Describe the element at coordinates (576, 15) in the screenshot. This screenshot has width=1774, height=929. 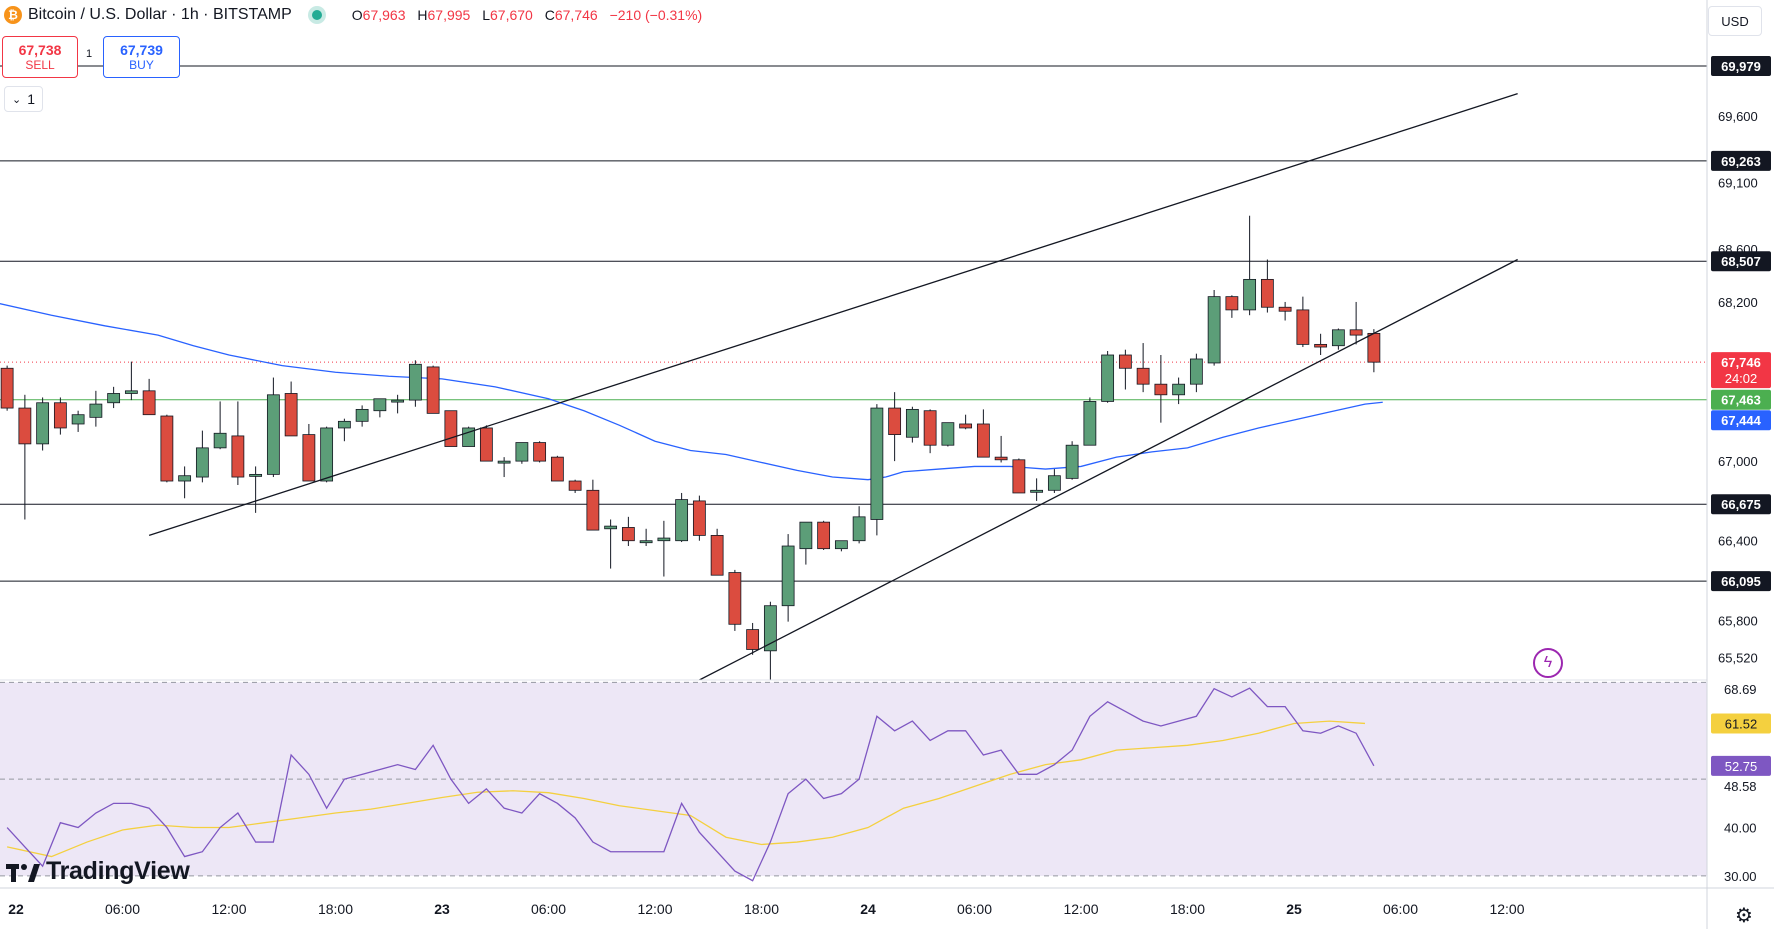
I see `close-value: 67,746` at that location.